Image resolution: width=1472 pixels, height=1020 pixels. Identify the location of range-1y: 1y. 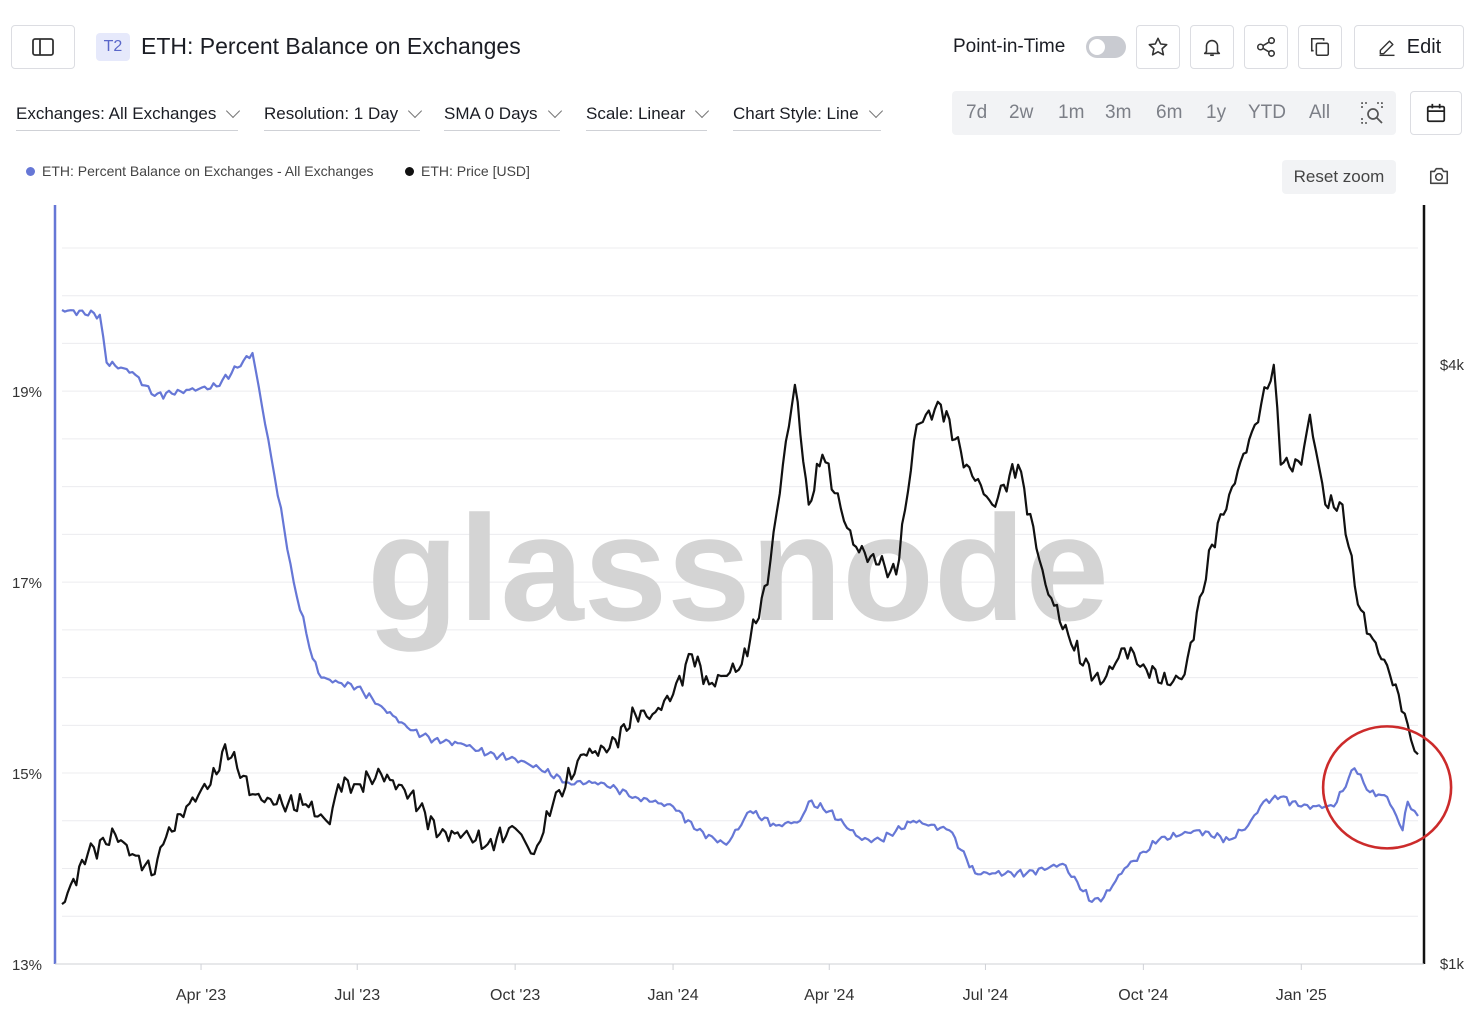
(1216, 112).